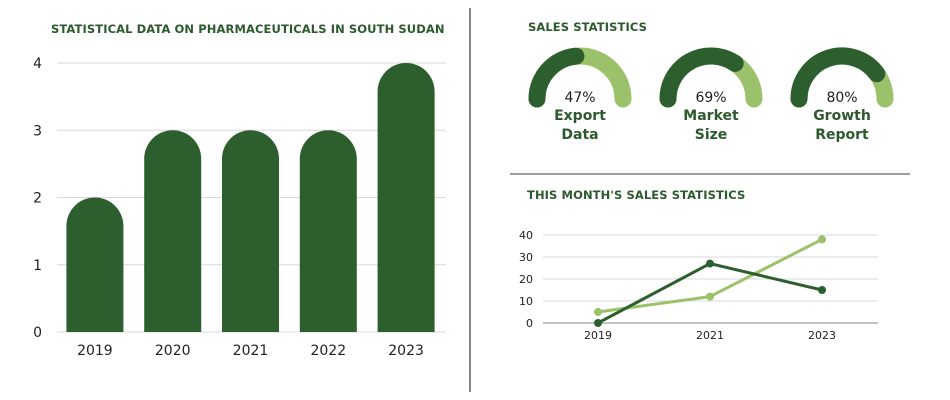 This screenshot has width=950, height=400. What do you see at coordinates (406, 351) in the screenshot?
I see `bar-x-tick: 2023` at bounding box center [406, 351].